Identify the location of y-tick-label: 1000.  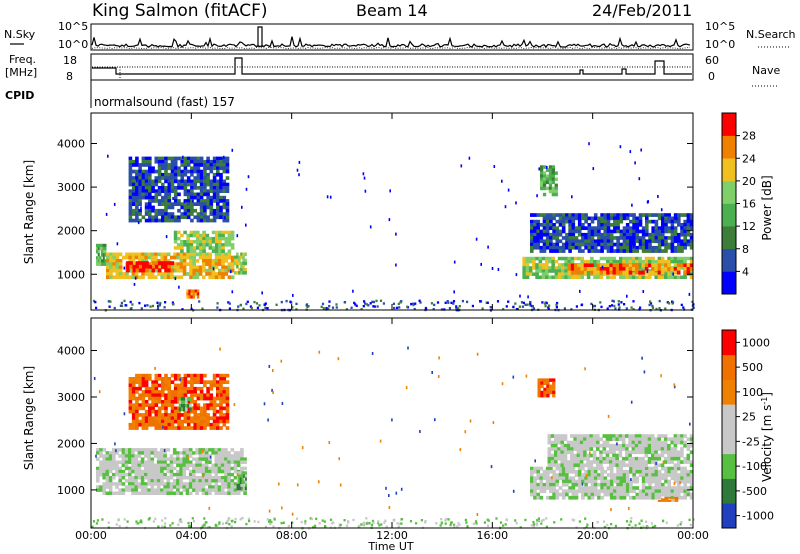
(71, 274).